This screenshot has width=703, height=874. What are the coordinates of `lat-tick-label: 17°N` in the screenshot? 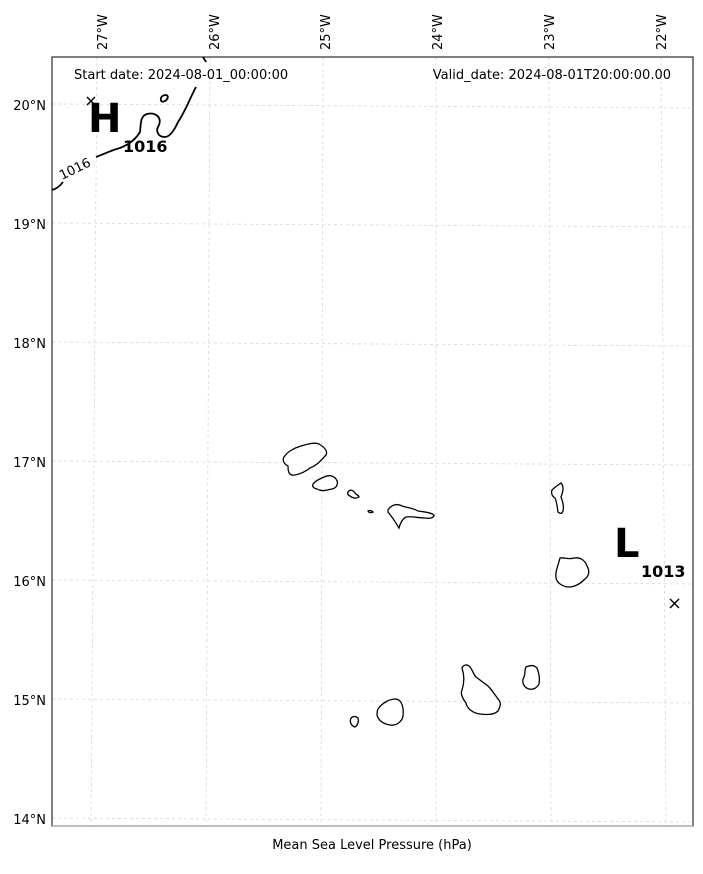 It's located at (29, 463).